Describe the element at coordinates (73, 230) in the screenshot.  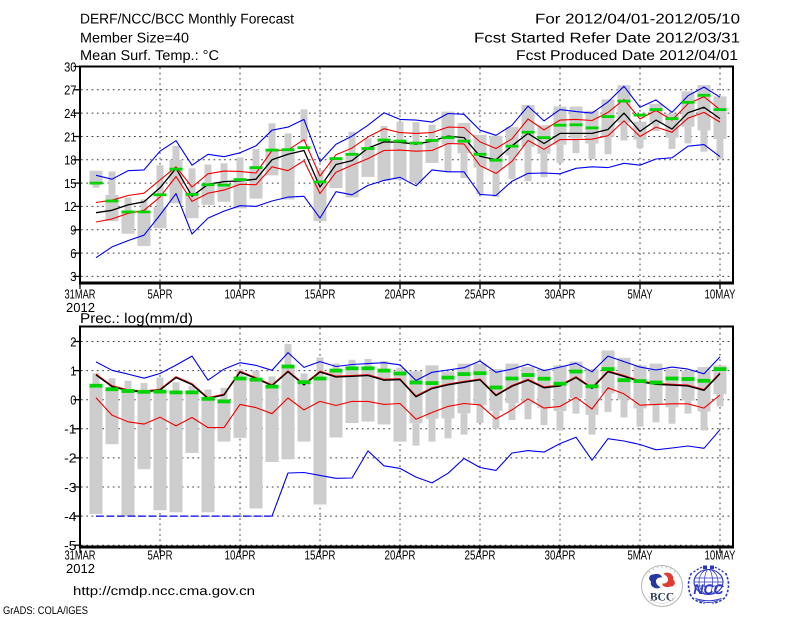
I see `svg-text: 9` at that location.